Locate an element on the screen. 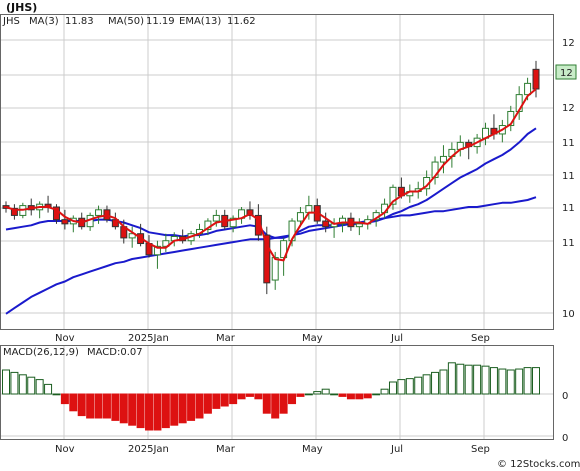 The image size is (580, 471). macd-legend-label: MACD(26,12,9) is located at coordinates (41, 352).